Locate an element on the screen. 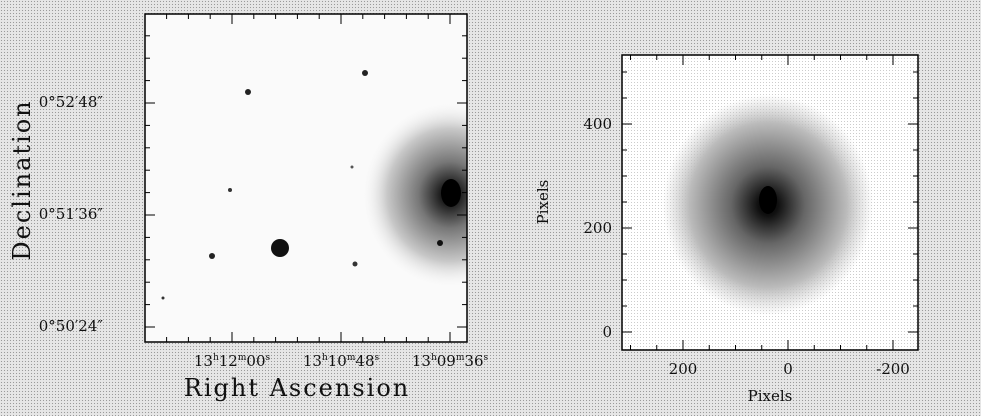  x-tick-label: 13h10m48s is located at coordinates (341, 361).